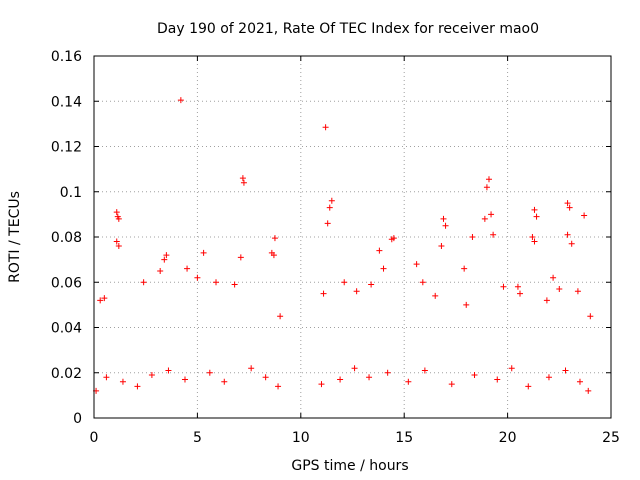 The height and width of the screenshot is (480, 640). I want to click on y-tick-label: 0.16, so click(66, 57).